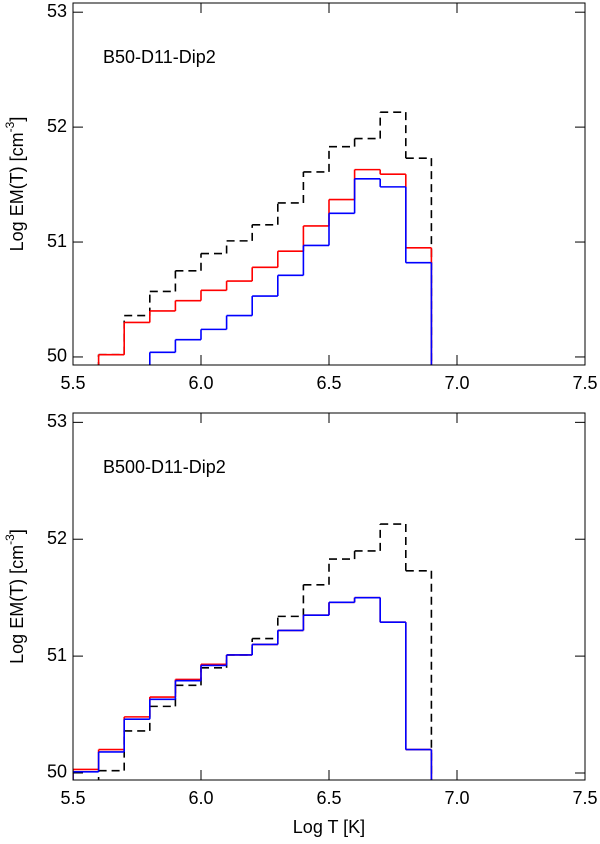 This screenshot has height=844, width=600. Describe the element at coordinates (329, 827) in the screenshot. I see `x-axis-label: Log T [K]` at that location.